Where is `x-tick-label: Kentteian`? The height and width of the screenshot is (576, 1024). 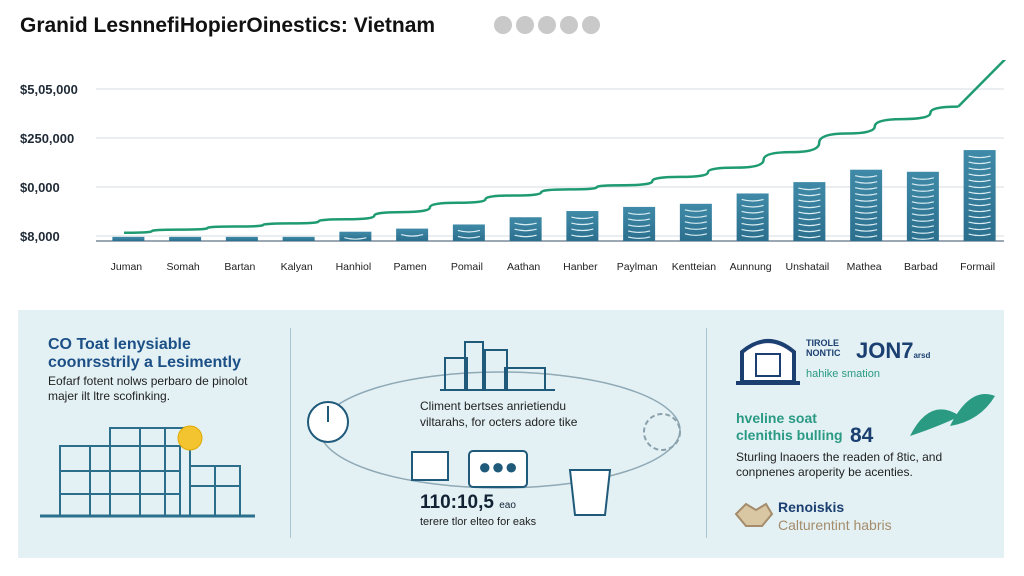
x-tick-label: Kentteian is located at coordinates (694, 267).